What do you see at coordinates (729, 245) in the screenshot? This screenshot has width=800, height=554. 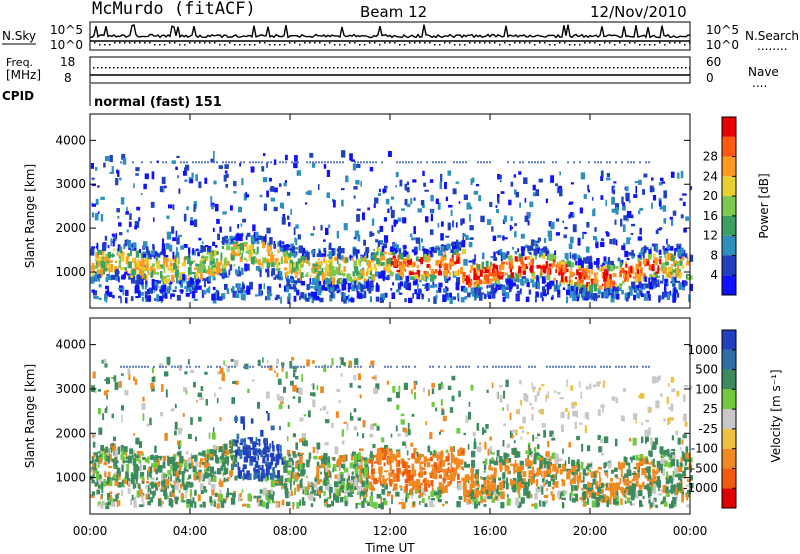 I see `colorbar-segment` at bounding box center [729, 245].